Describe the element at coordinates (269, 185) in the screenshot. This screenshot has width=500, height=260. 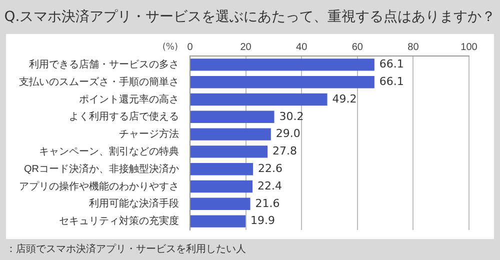
I see `data-label: 22.4` at that location.